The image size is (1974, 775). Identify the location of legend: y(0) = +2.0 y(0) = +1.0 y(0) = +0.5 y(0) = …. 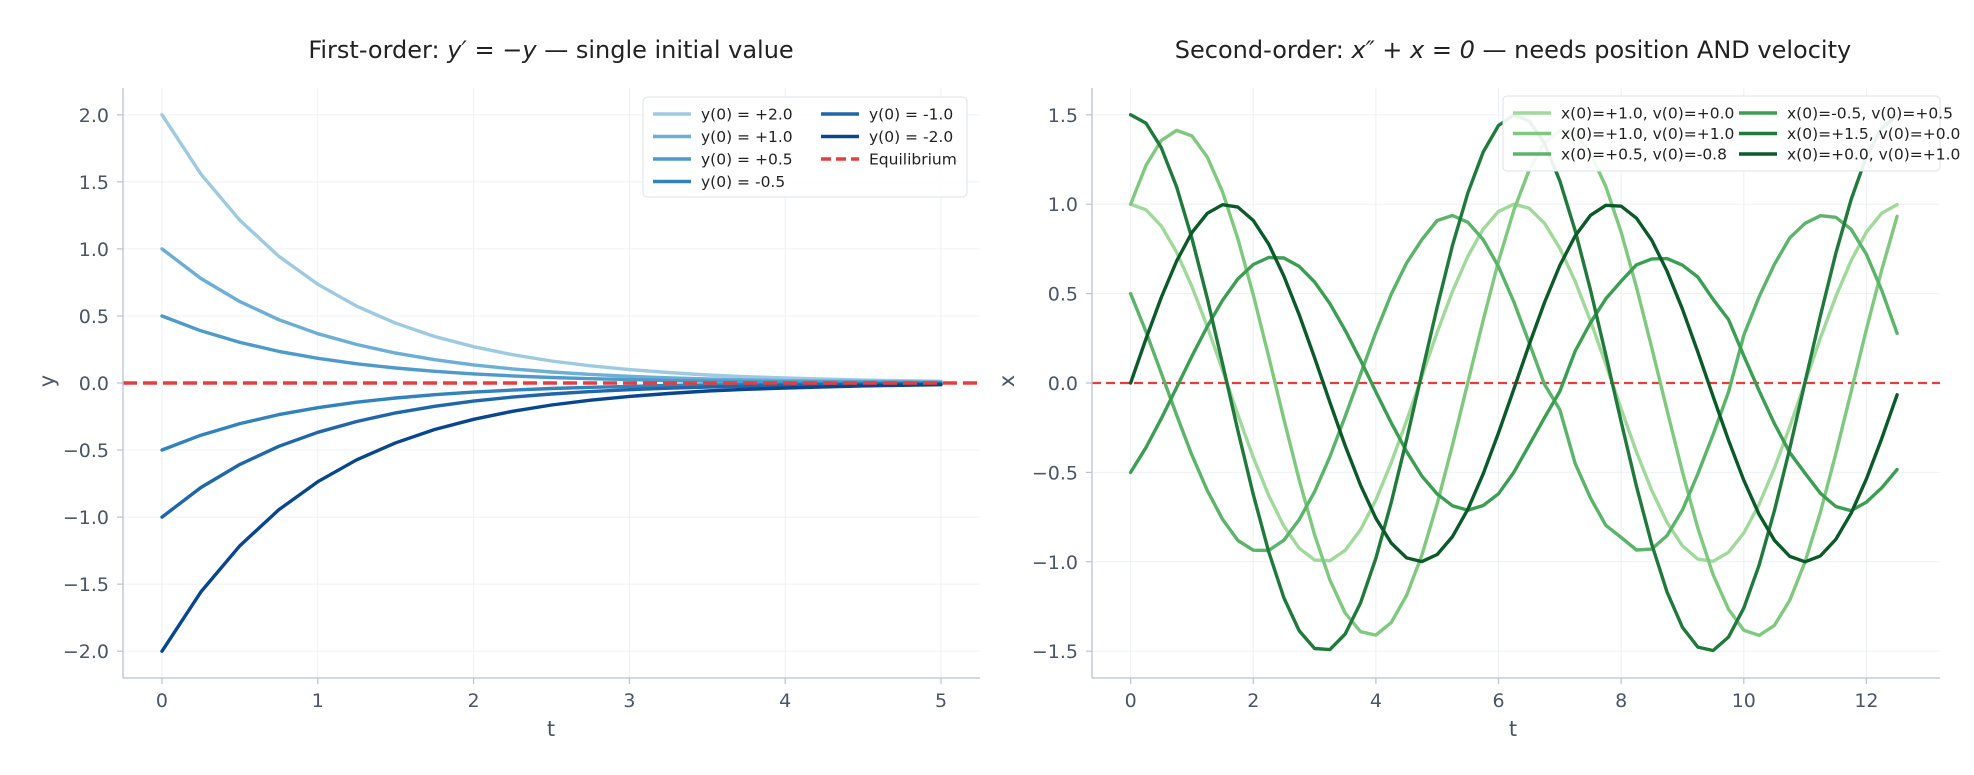
(805, 147).